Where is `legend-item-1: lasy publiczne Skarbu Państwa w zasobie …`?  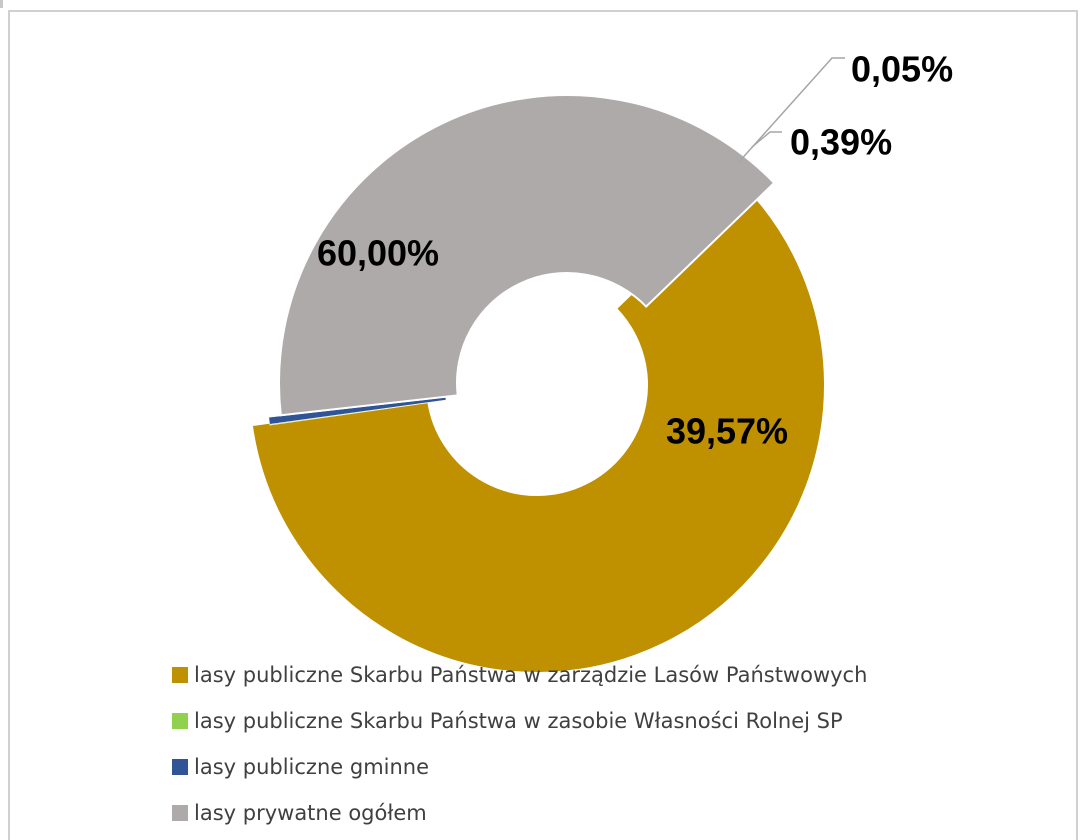
legend-item-1: lasy publiczne Skarbu Państwa w zasobie … is located at coordinates (602, 721).